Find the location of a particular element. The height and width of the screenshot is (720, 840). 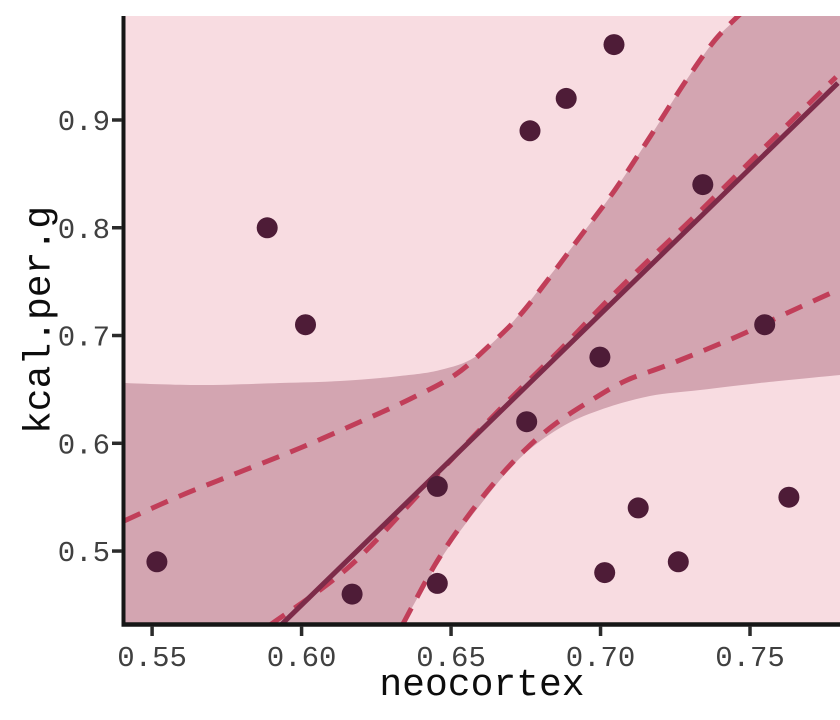

x-tick-label: 0.65 is located at coordinates (451, 658).